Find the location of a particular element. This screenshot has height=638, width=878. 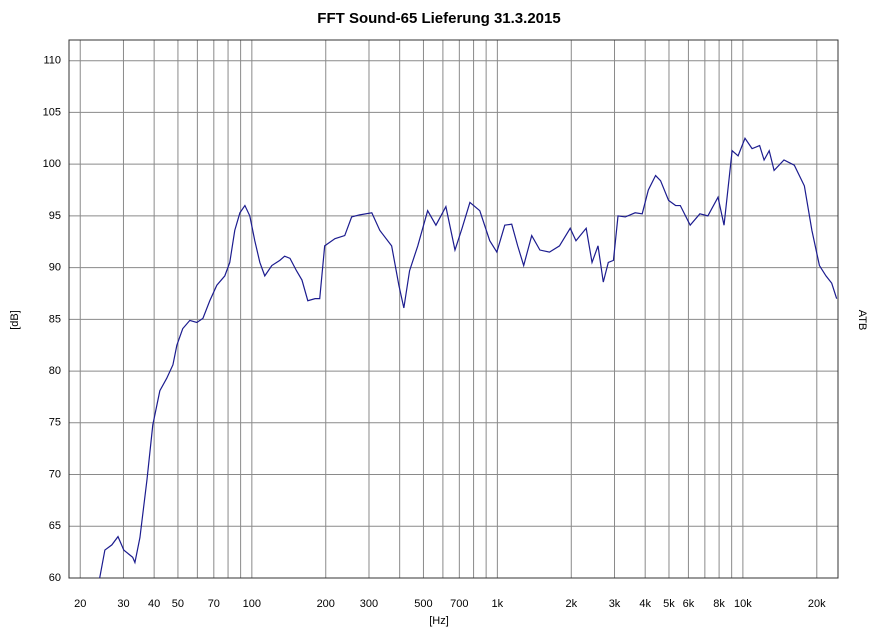

y-tick-label: 85 is located at coordinates (55, 319).